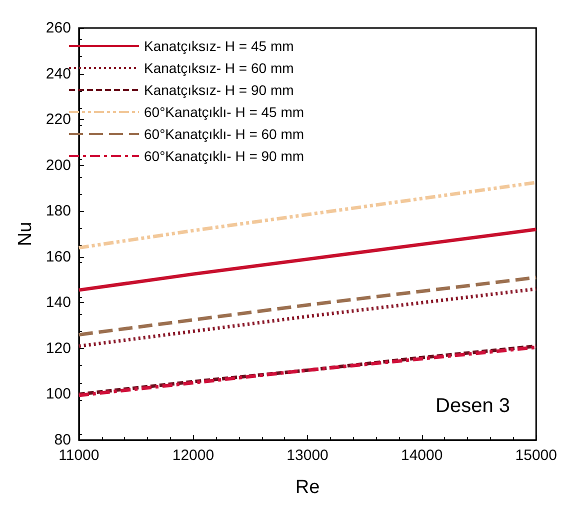  What do you see at coordinates (58, 257) in the screenshot?
I see `y-tick-label: 160` at bounding box center [58, 257].